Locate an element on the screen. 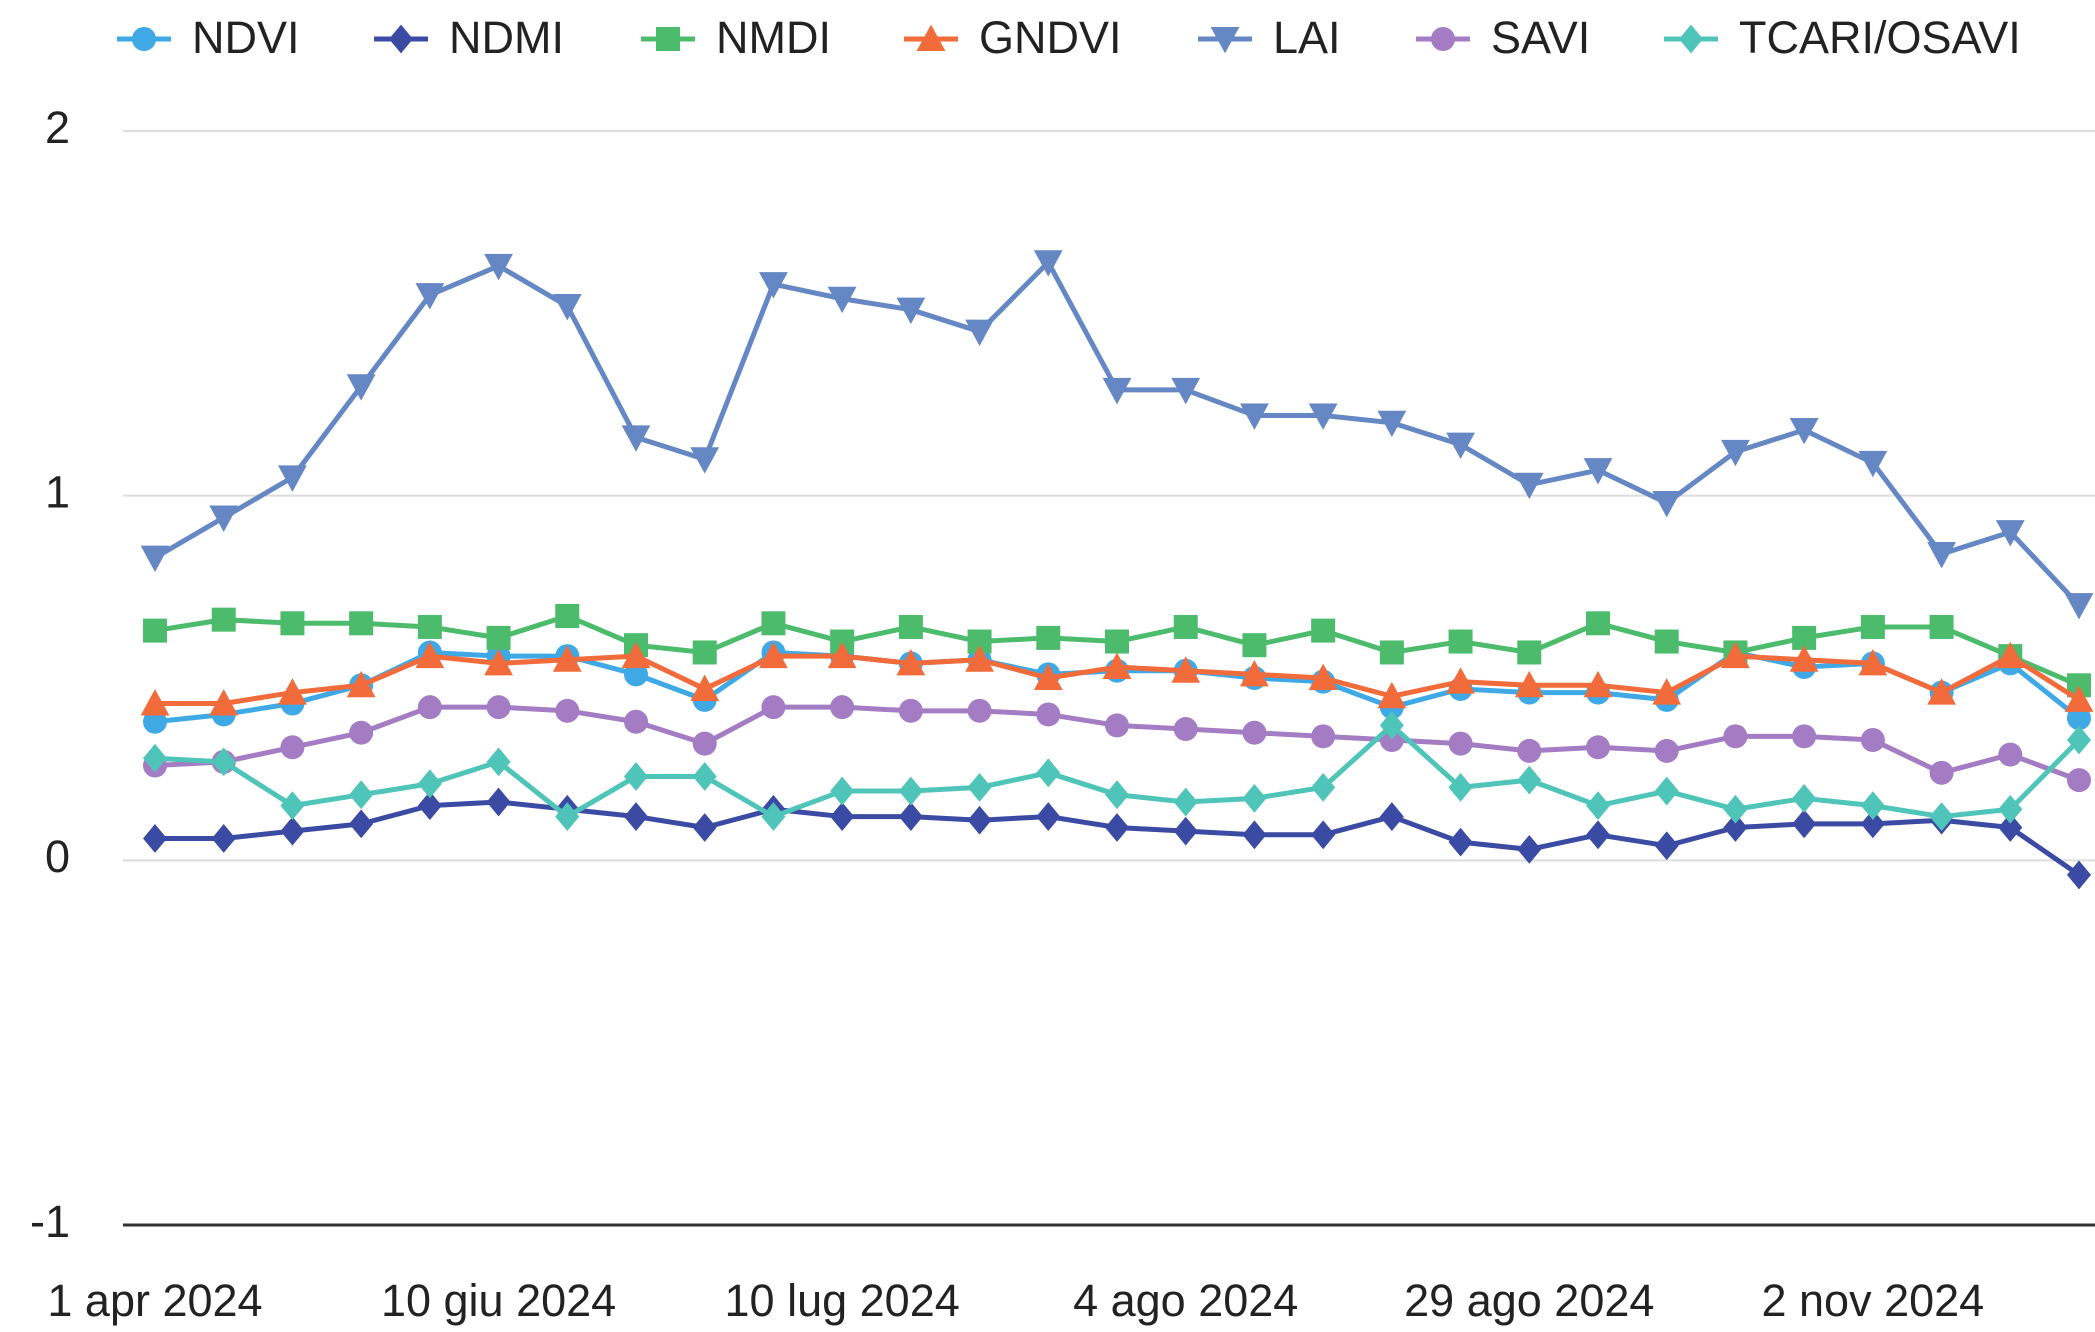  x-tick-label: 2 nov 2024 is located at coordinates (1873, 1300).